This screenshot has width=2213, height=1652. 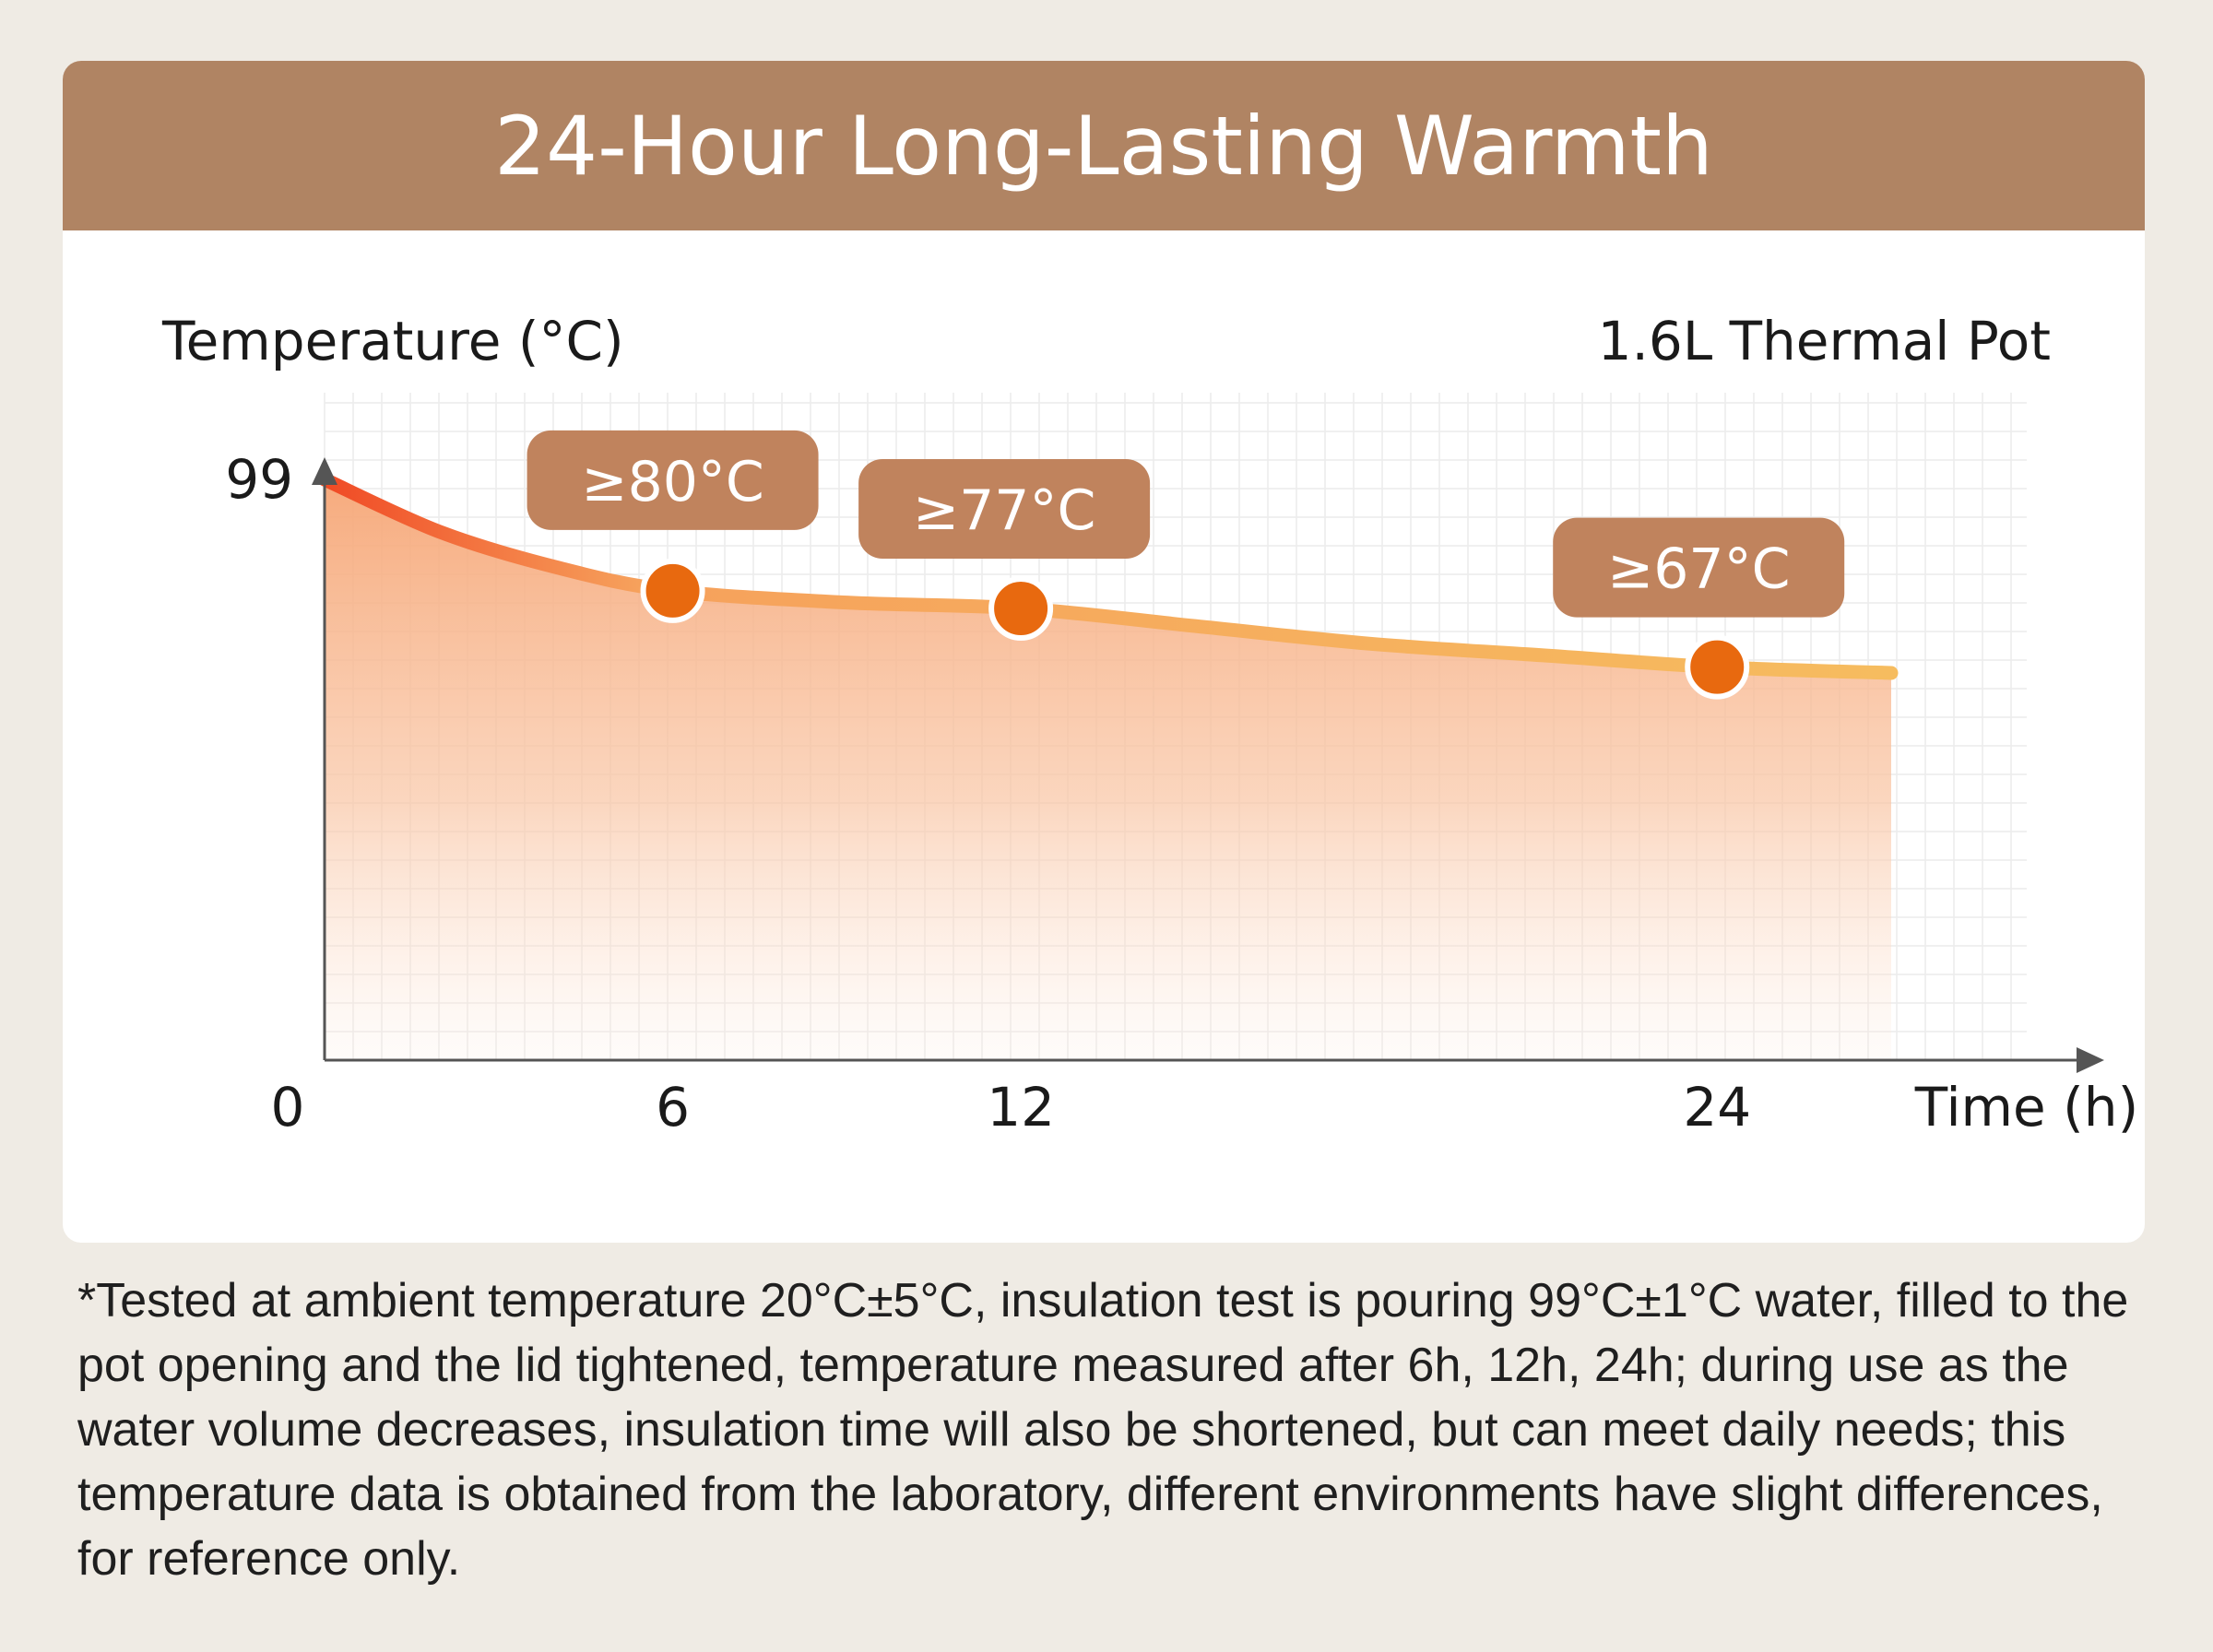 What do you see at coordinates (259, 479) in the screenshot?
I see `y-tick-label: 99` at bounding box center [259, 479].